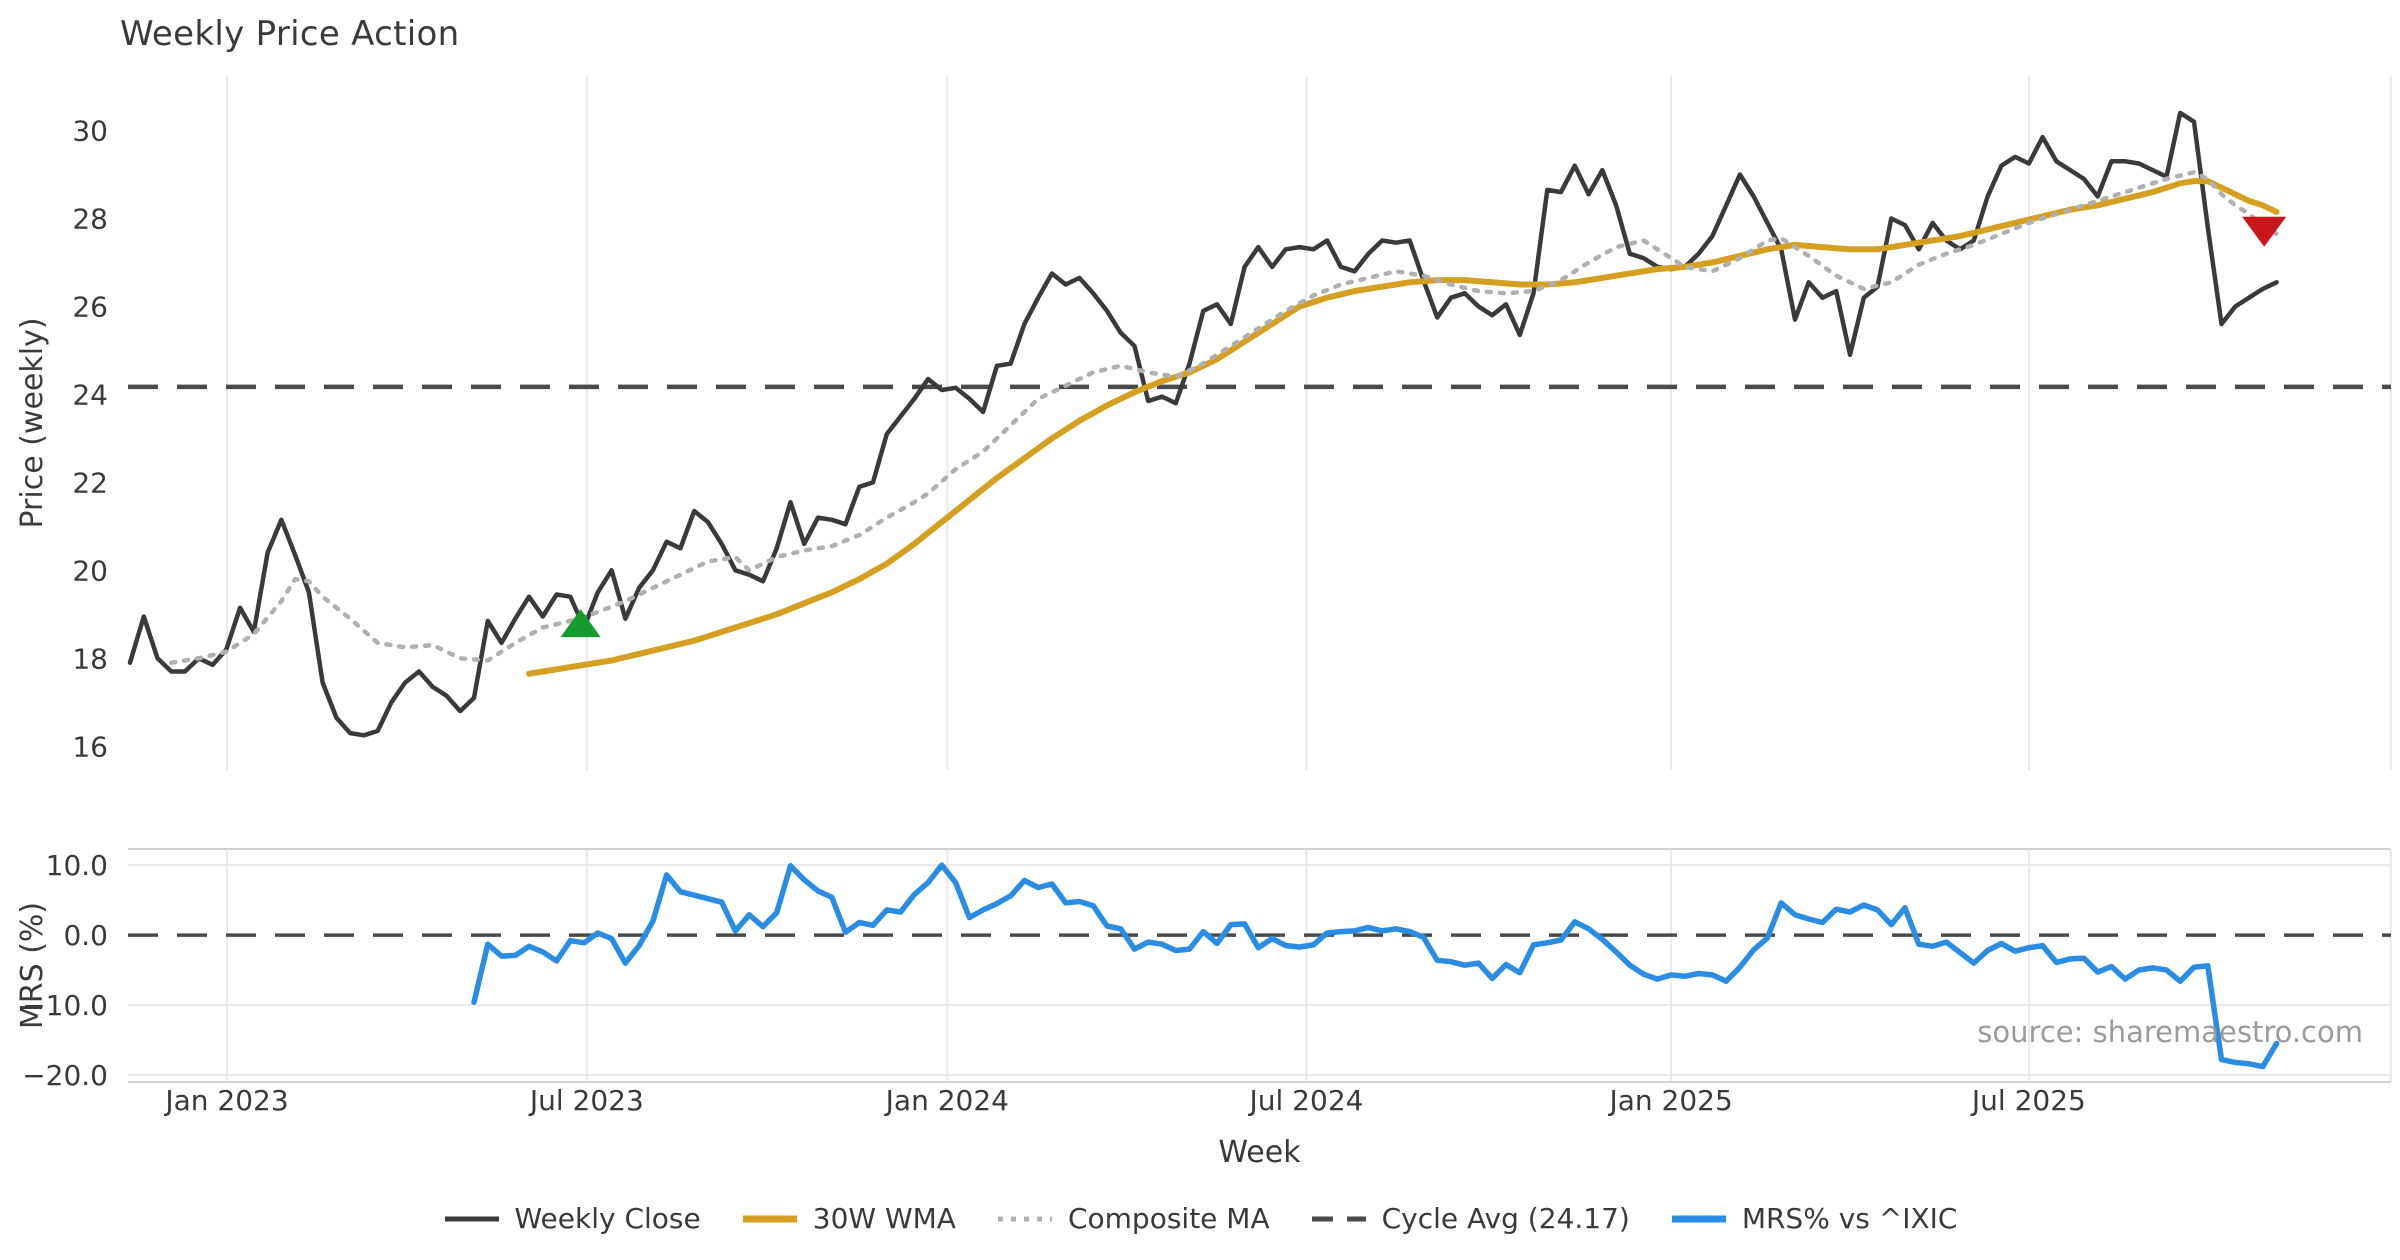  What do you see at coordinates (65, 1075) in the screenshot?
I see `mrs-ytick-label: −20.0` at bounding box center [65, 1075].